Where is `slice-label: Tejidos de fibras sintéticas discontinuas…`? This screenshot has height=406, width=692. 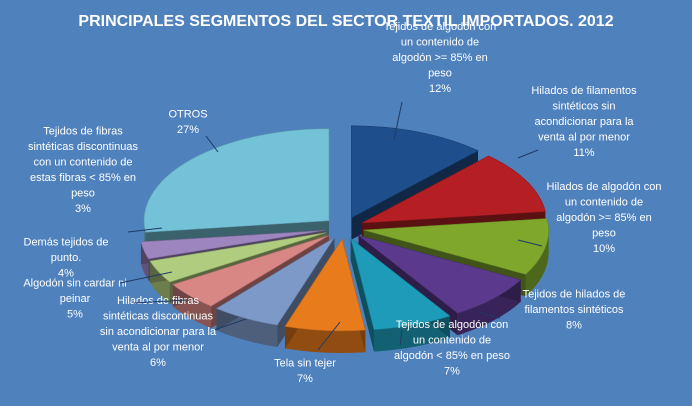 slice-label: Tejidos de fibras sintéticas discontinuas… is located at coordinates (83, 170).